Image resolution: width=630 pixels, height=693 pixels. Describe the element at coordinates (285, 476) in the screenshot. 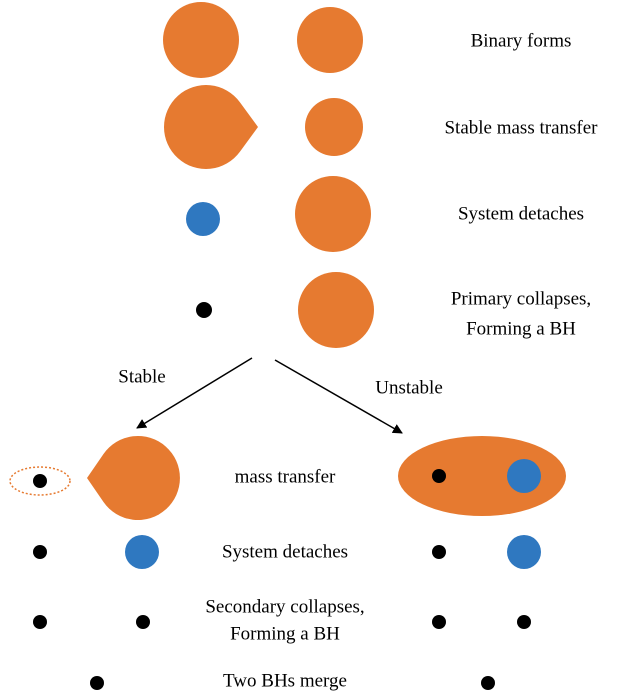

I see `step-label: mass transfer` at that location.